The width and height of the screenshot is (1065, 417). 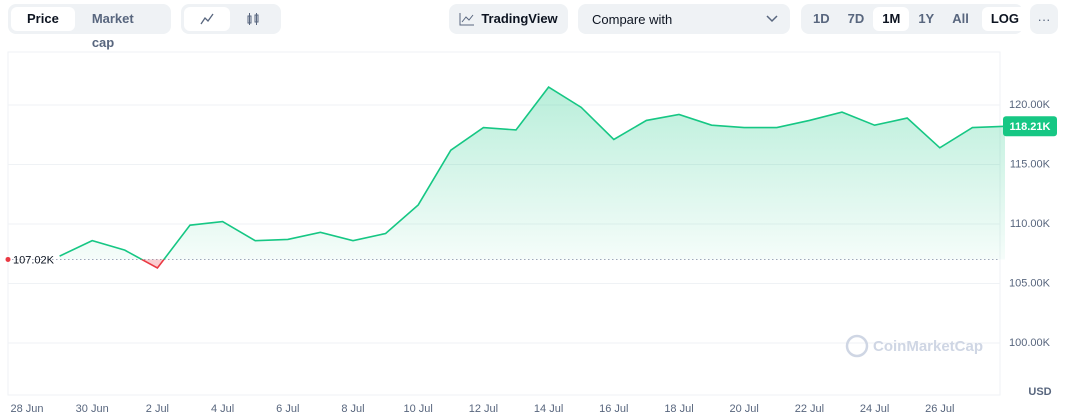 I want to click on tradingview-label: TradingView, so click(x=519, y=18).